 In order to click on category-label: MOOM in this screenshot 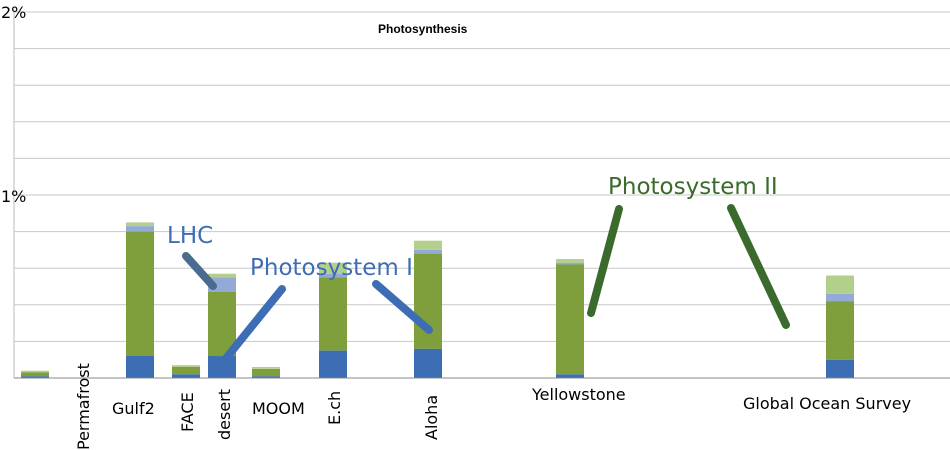, I will do `click(278, 408)`.